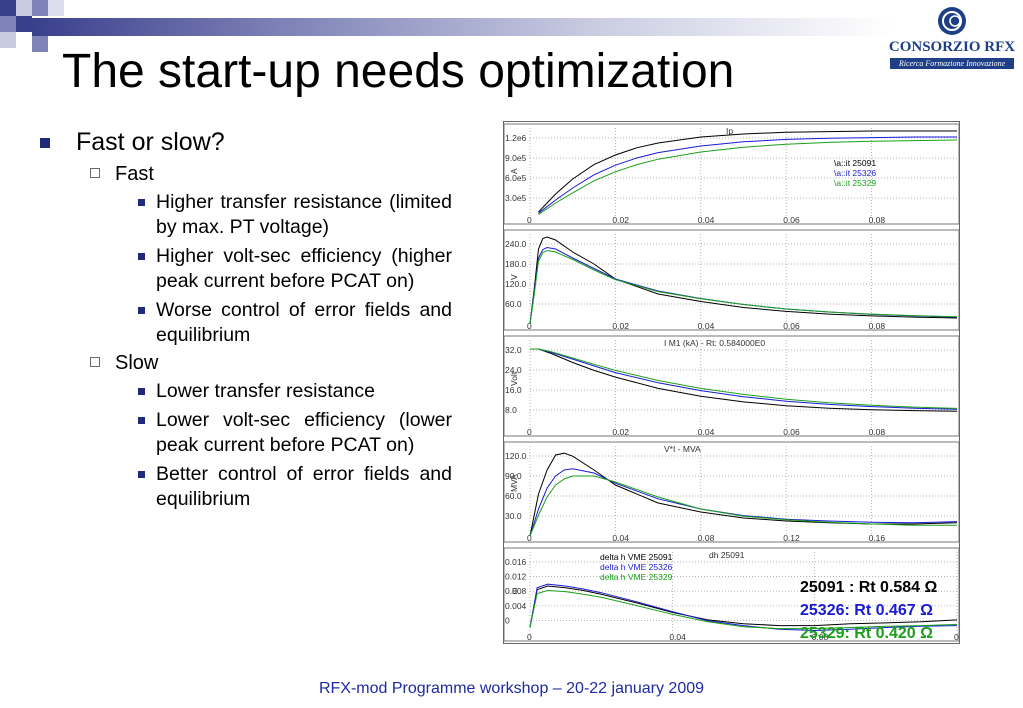 This screenshot has height=708, width=1023. I want to click on y-axis-label: Volt, so click(514, 378).